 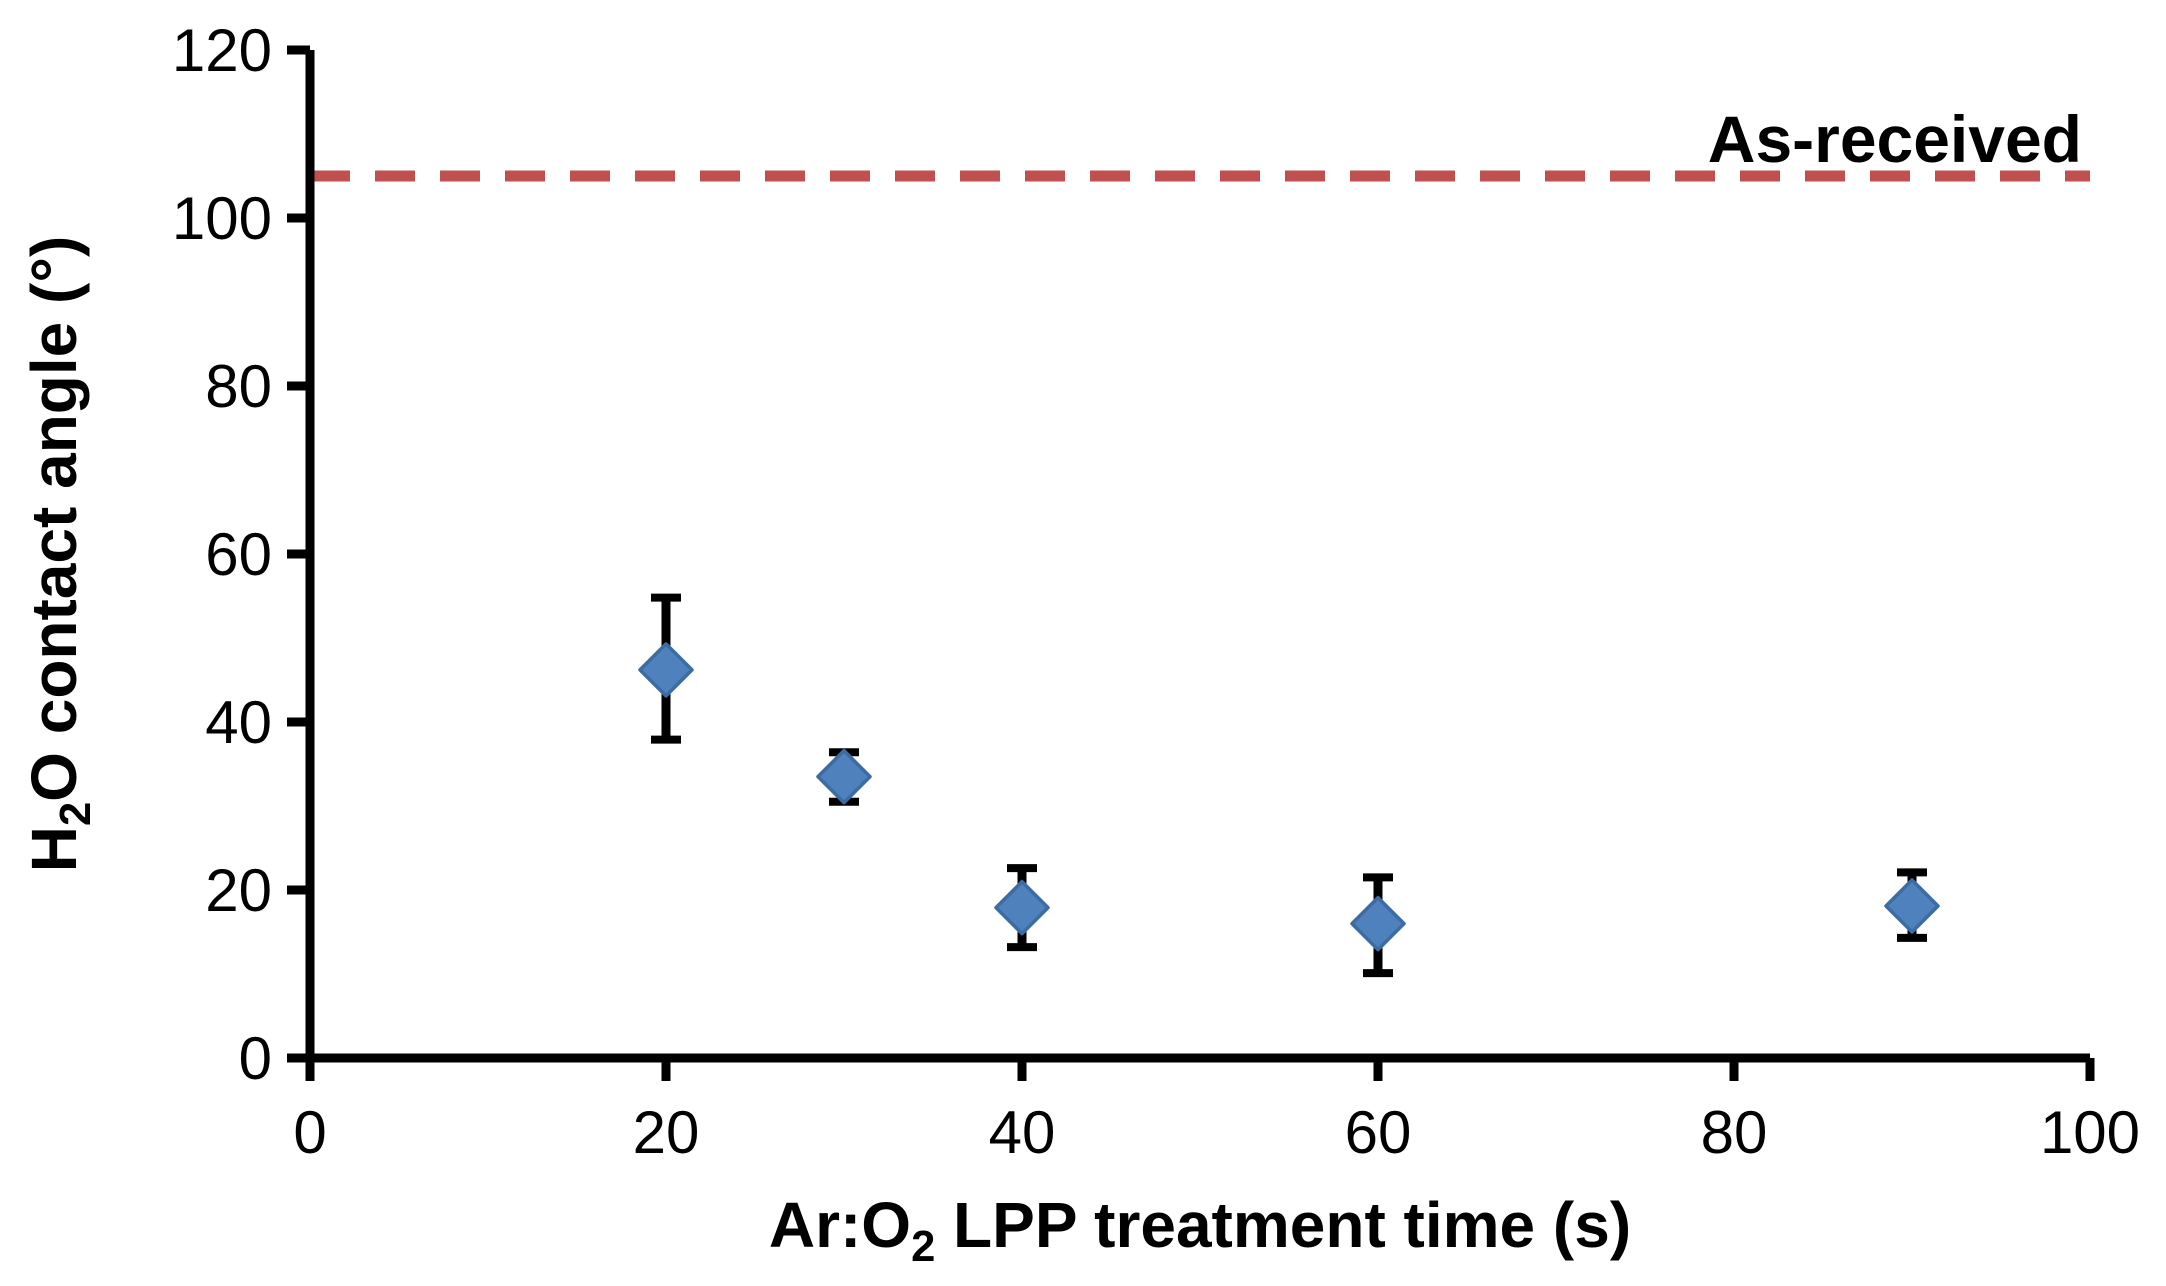 What do you see at coordinates (238, 386) in the screenshot?
I see `y-tick-label: 80` at bounding box center [238, 386].